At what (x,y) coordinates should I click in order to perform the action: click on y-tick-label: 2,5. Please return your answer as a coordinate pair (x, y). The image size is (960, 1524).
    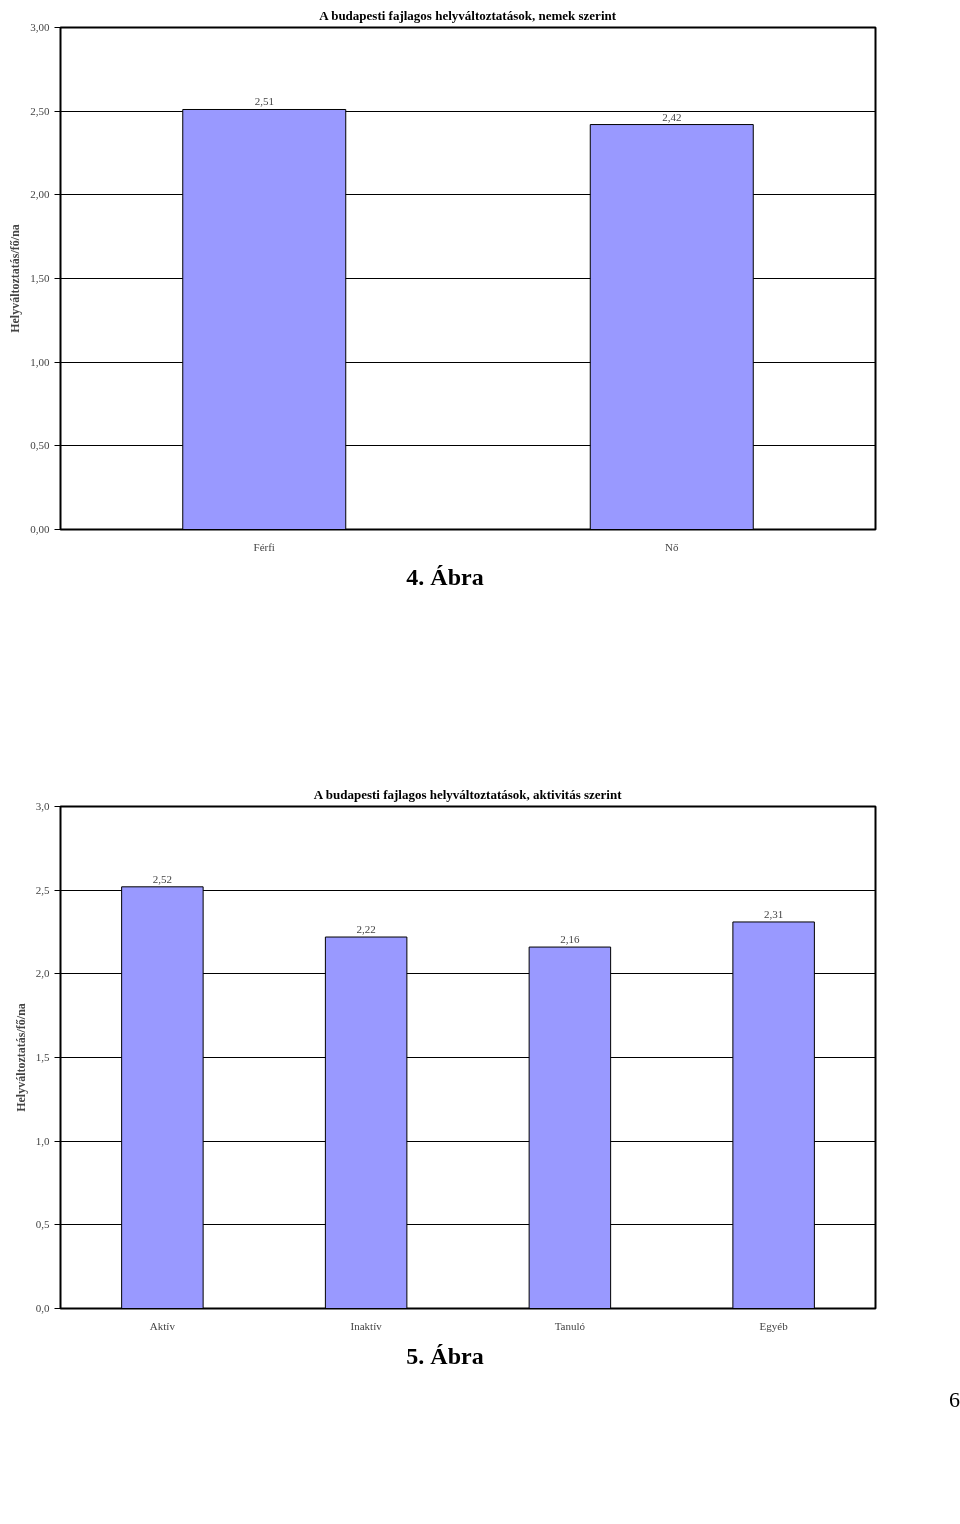
    Looking at the image, I should click on (42, 889).